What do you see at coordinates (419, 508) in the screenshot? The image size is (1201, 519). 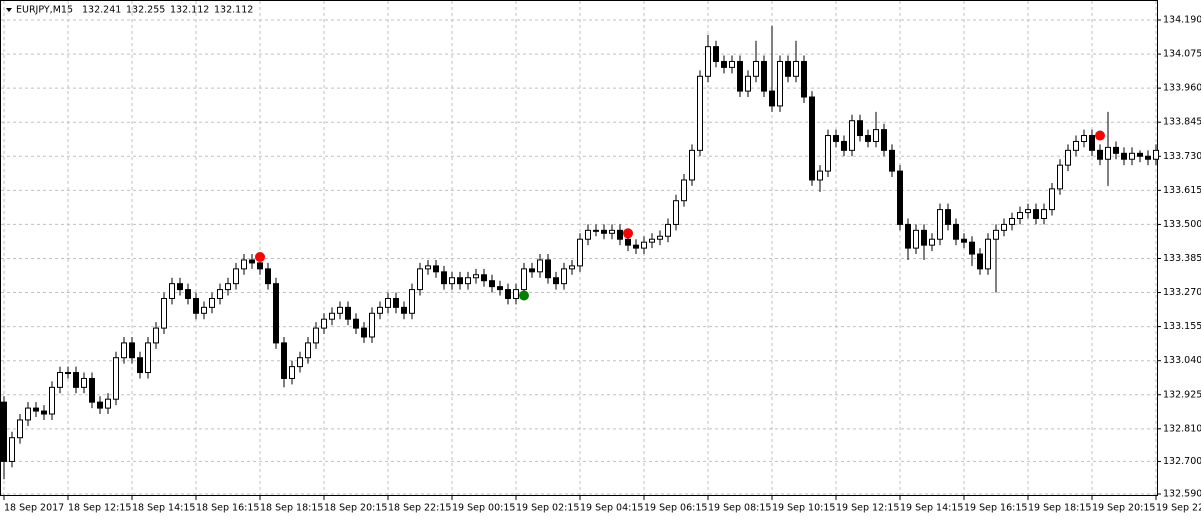 I see `x-tick-label: 18 Sep 22:15` at bounding box center [419, 508].